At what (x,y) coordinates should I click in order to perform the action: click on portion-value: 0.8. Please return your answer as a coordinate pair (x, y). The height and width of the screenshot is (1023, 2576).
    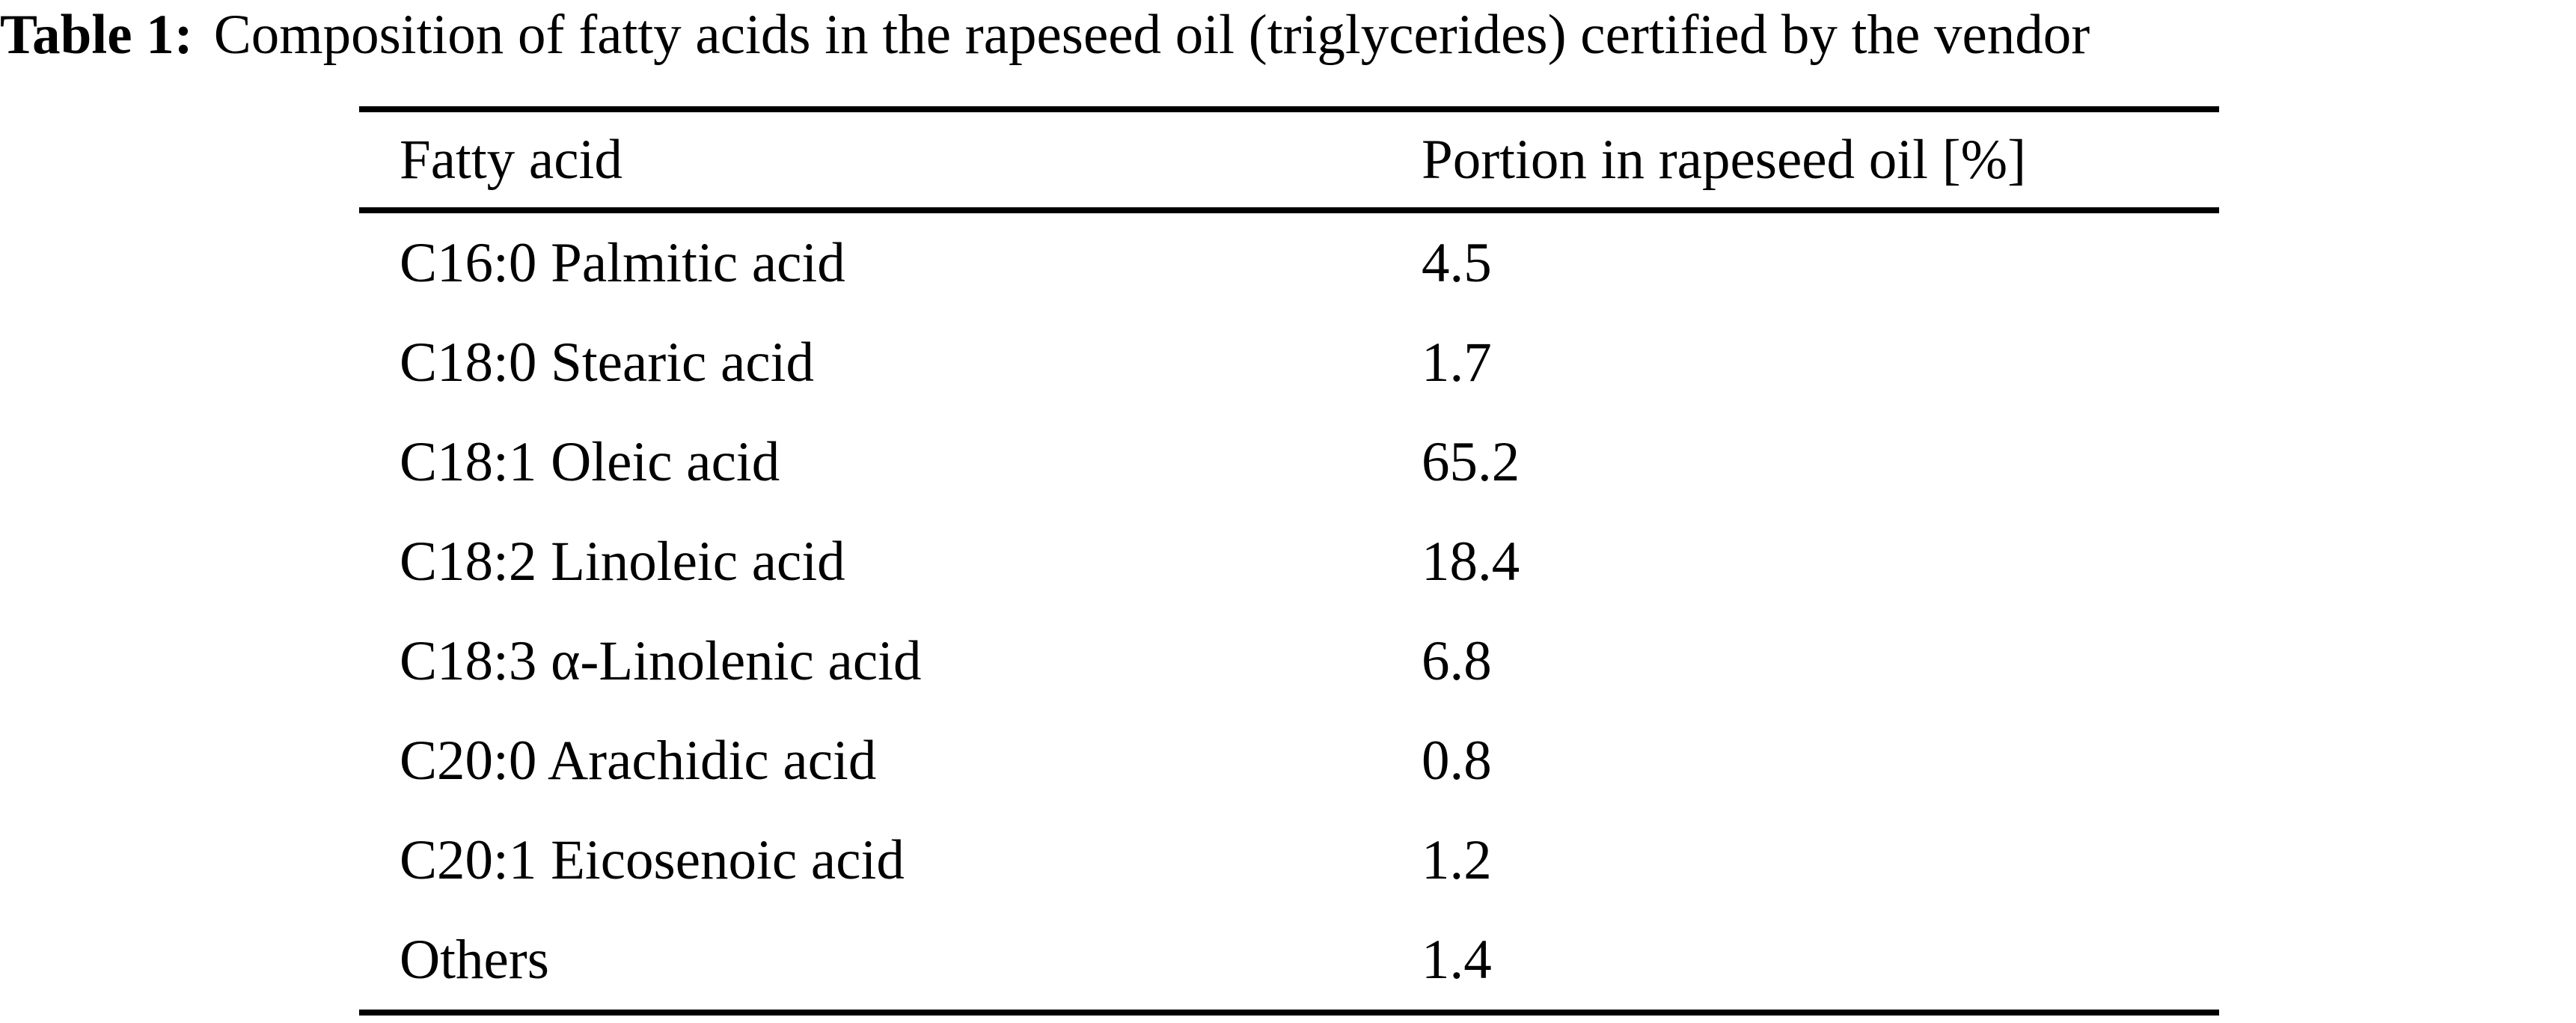
    Looking at the image, I should click on (1457, 761).